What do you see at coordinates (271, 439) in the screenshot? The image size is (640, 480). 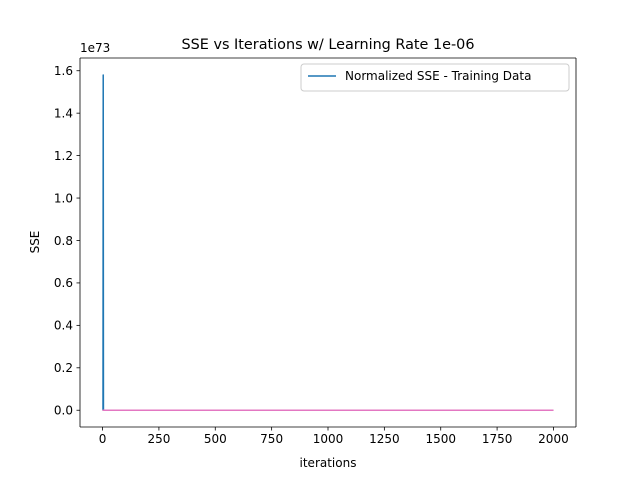 I see `x-tick-label: 750` at bounding box center [271, 439].